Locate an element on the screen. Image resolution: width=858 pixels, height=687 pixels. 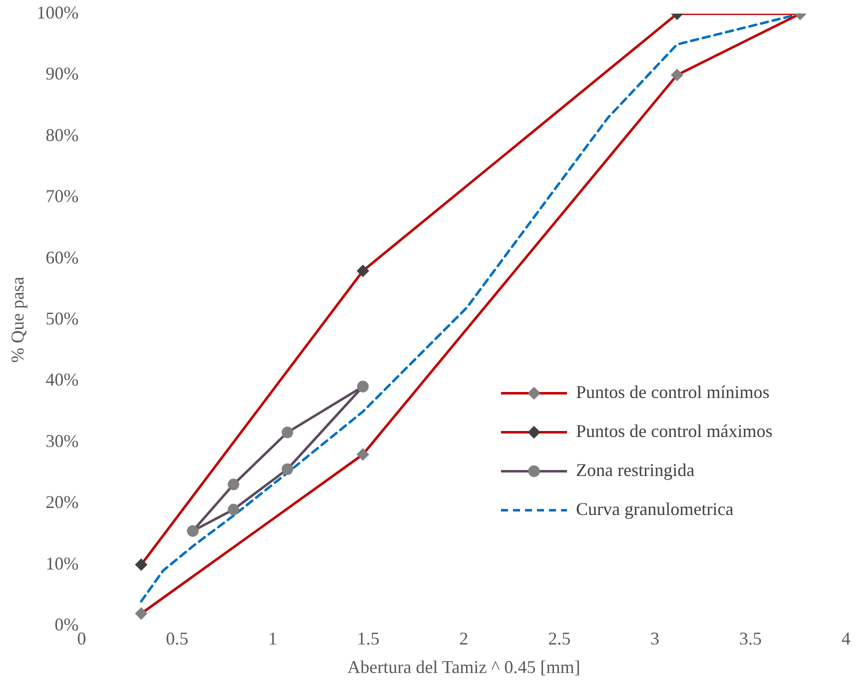
y-tick-label: 100% is located at coordinates (57, 12).